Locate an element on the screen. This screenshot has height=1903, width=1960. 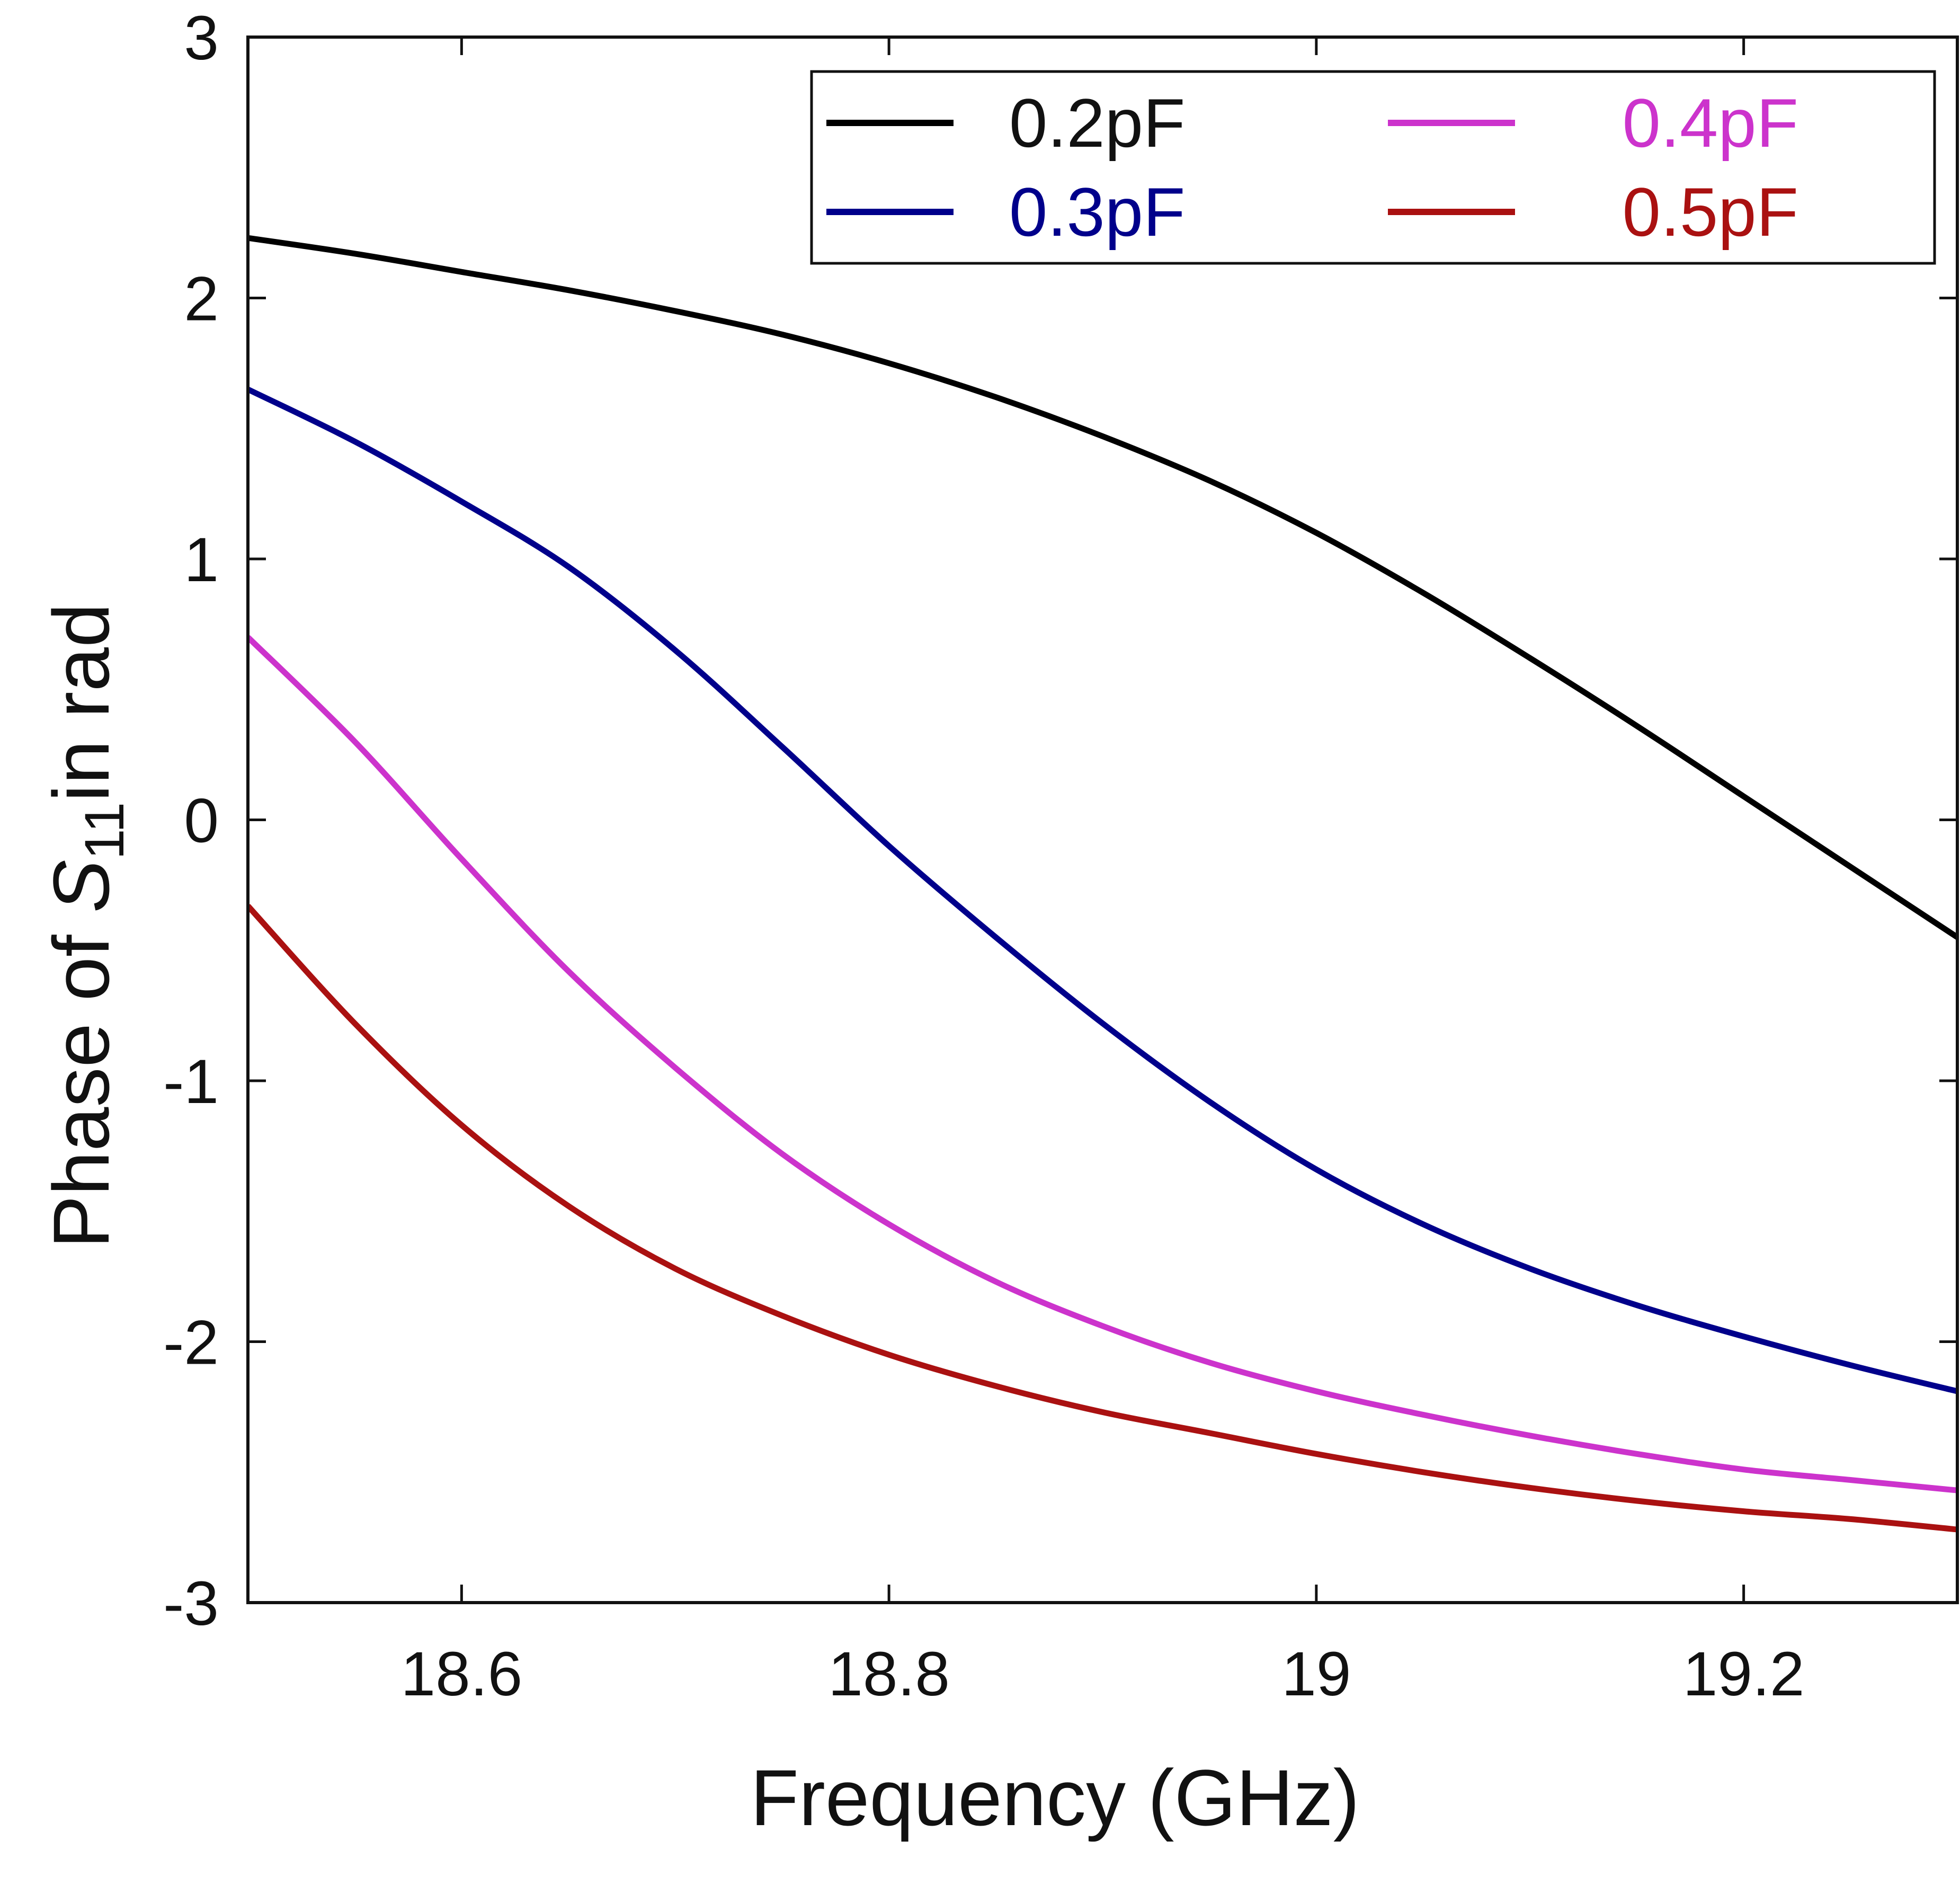
y-axis-title: Phase of S11in rad is located at coordinates (86, 925).